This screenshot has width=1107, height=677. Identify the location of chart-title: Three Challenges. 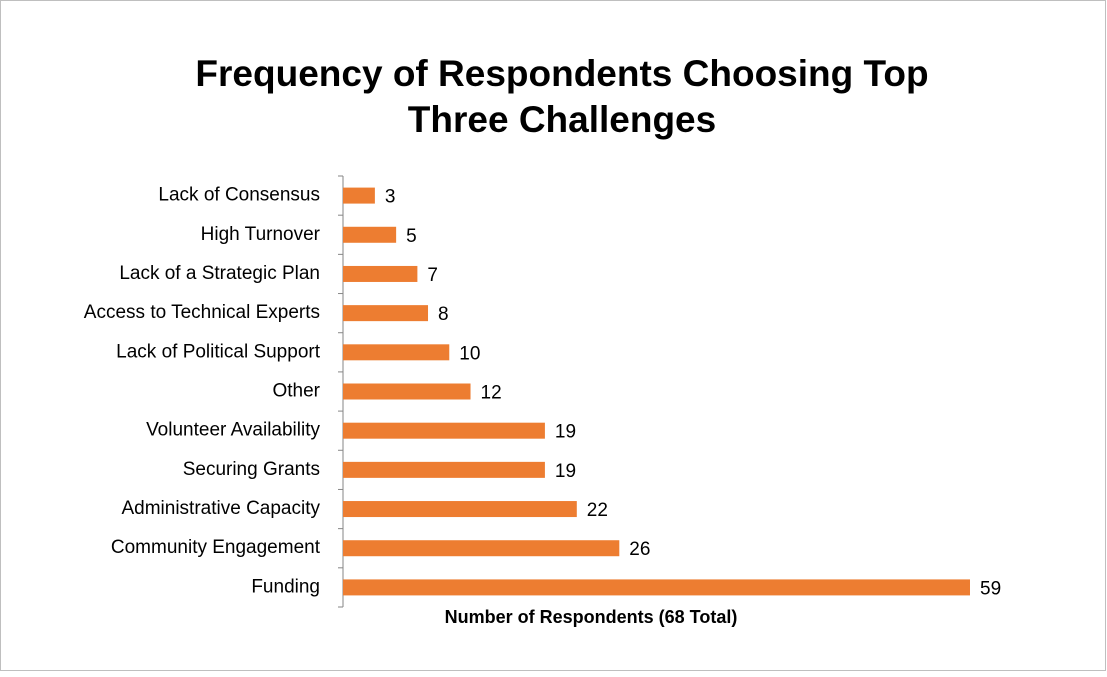
(562, 119).